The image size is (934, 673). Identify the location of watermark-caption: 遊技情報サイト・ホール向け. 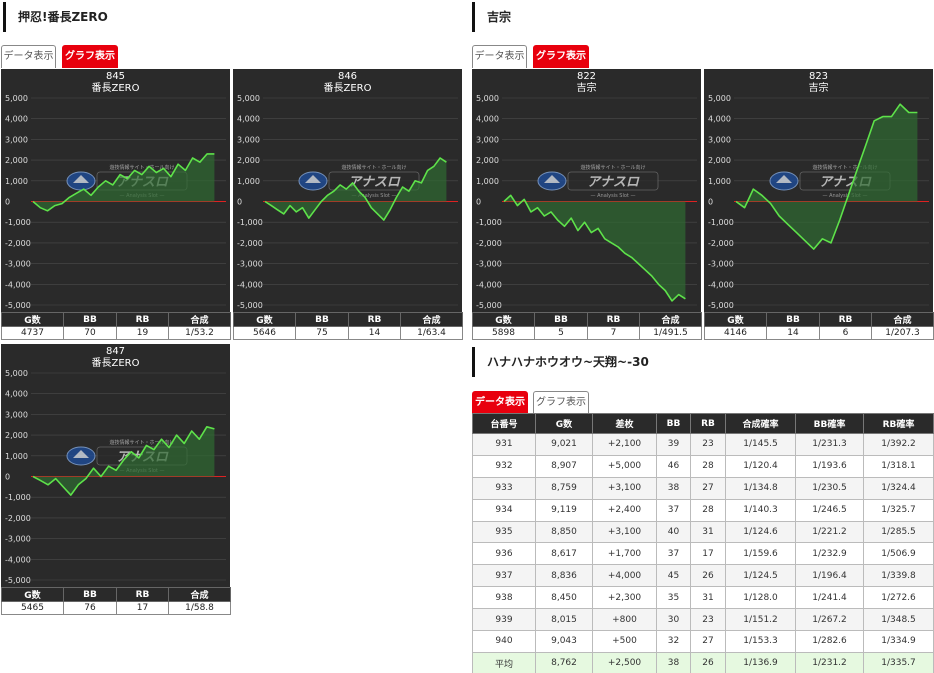
(141, 442).